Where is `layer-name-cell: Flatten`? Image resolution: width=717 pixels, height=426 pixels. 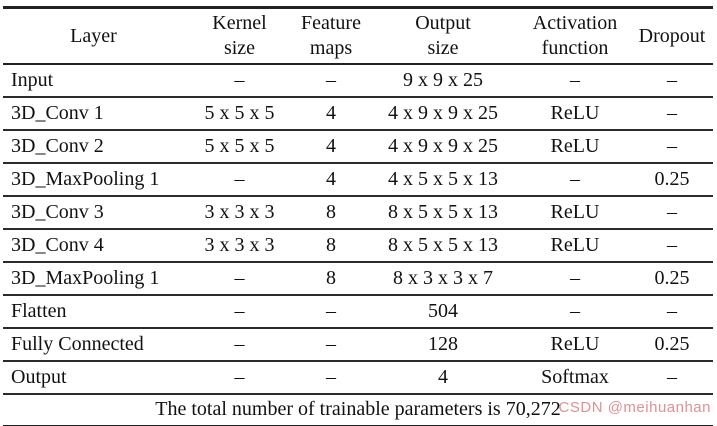 layer-name-cell: Flatten is located at coordinates (93, 312).